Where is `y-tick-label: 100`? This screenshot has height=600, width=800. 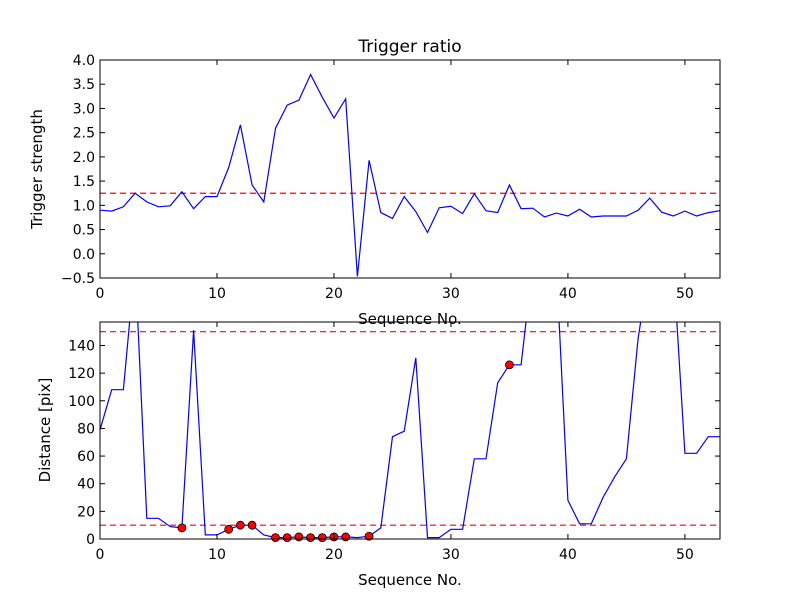
y-tick-label: 100 is located at coordinates (81, 402).